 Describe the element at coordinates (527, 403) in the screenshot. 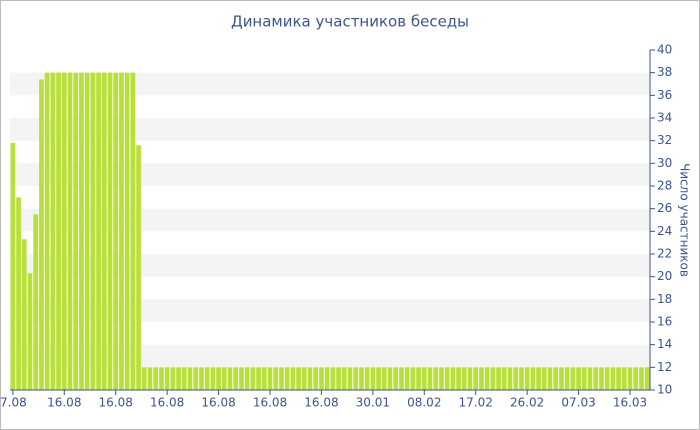

I see `x-tick-label: 26.02` at that location.